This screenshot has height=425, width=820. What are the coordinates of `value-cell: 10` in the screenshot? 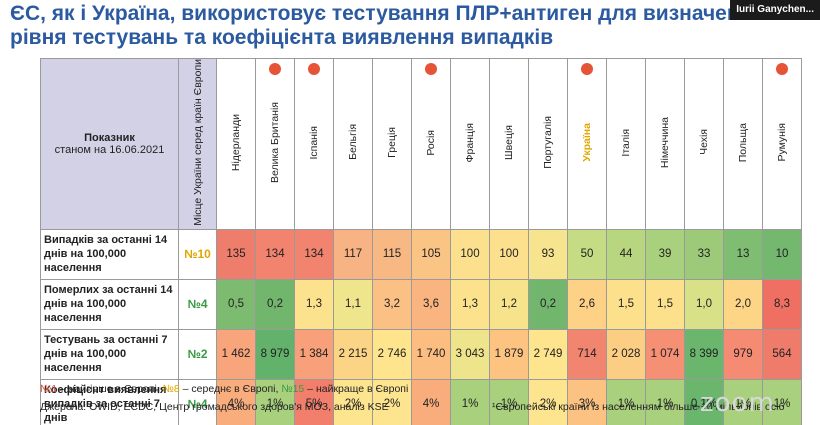 It's located at (782, 254).